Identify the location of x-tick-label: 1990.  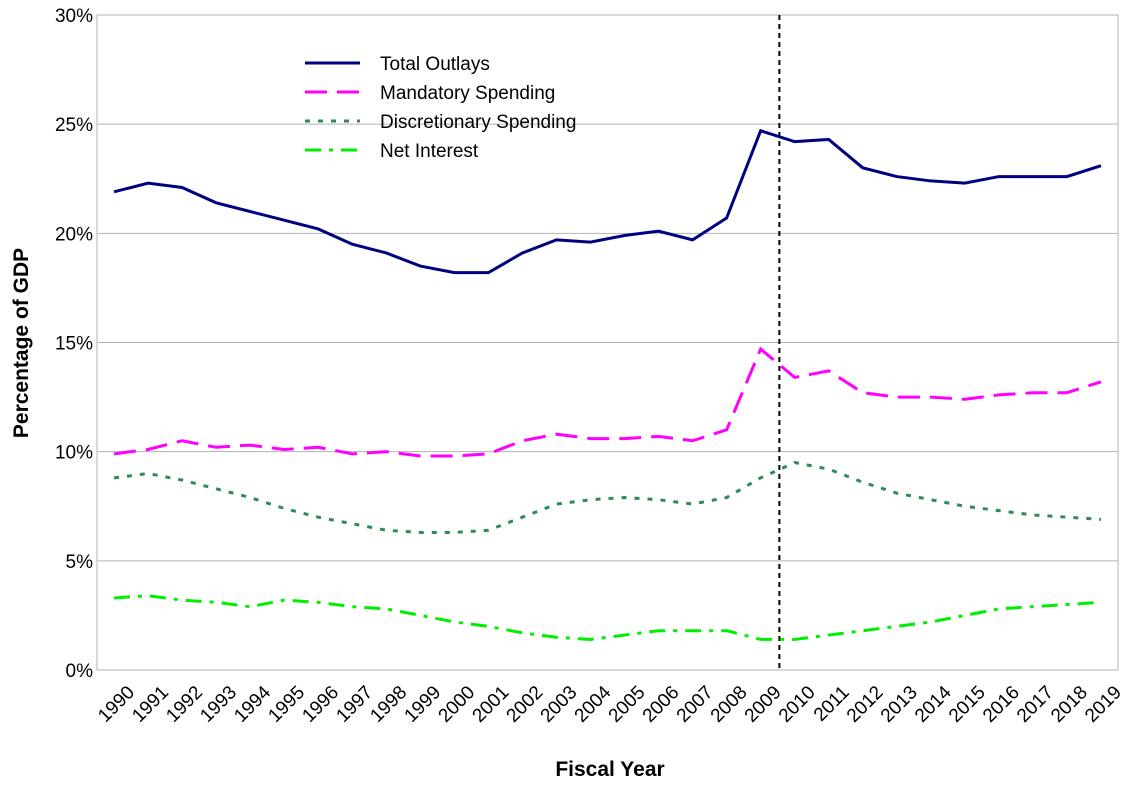
(116, 704).